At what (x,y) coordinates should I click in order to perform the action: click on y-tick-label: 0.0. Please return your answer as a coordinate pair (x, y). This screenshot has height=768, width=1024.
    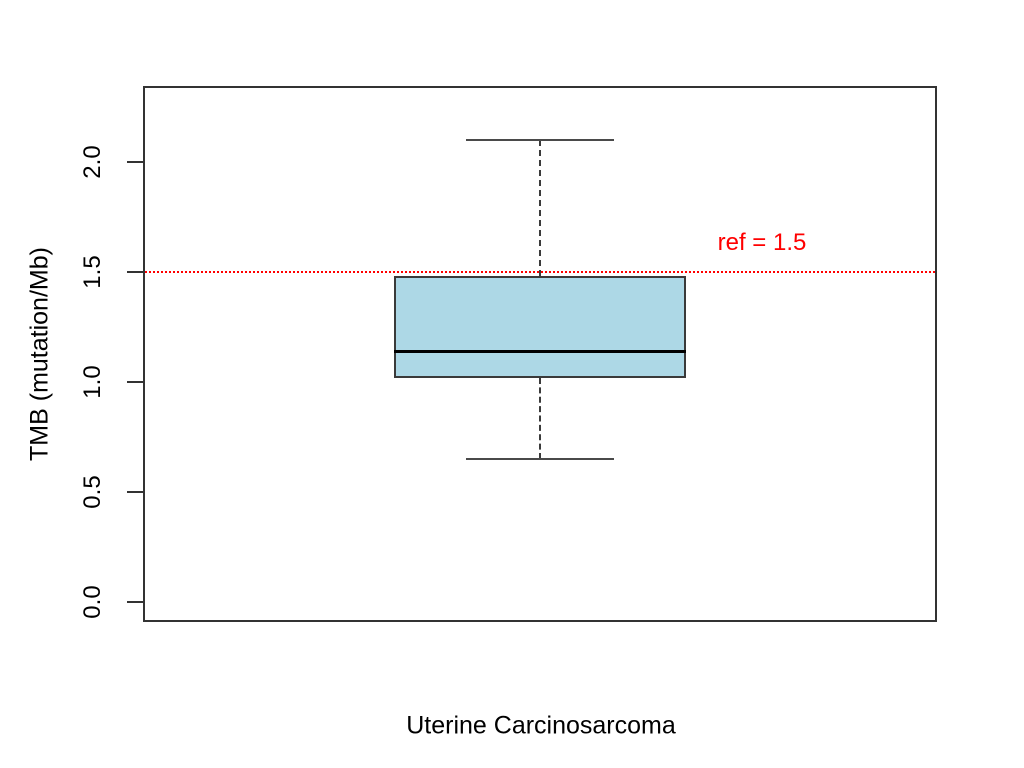
    Looking at the image, I should click on (92, 602).